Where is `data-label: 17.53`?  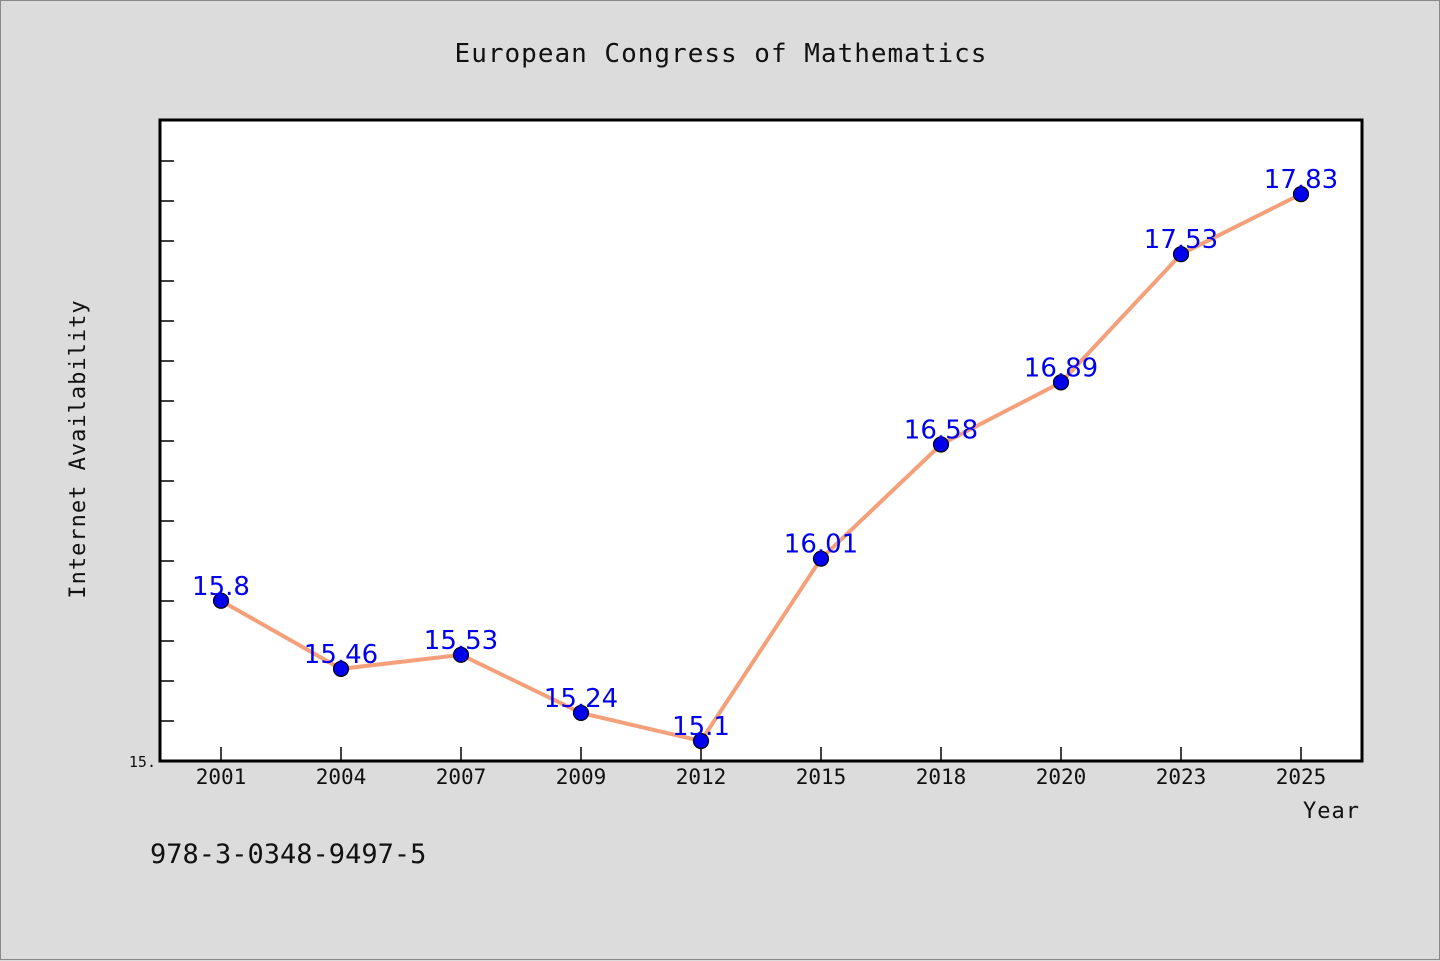 data-label: 17.53 is located at coordinates (1181, 240).